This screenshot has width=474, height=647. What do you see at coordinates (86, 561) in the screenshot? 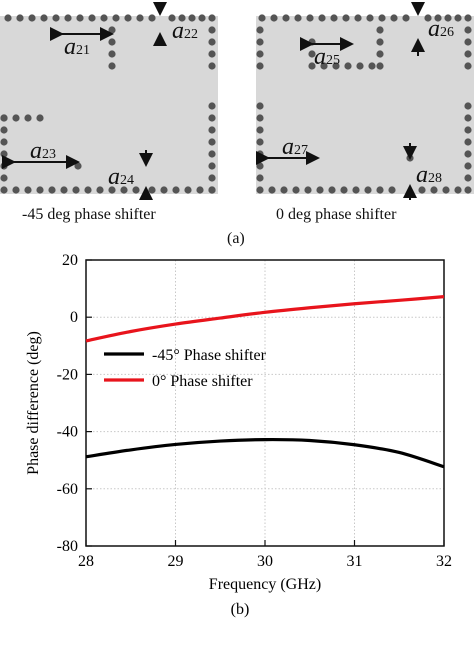
I see `x-tick-label: 28` at bounding box center [86, 561].